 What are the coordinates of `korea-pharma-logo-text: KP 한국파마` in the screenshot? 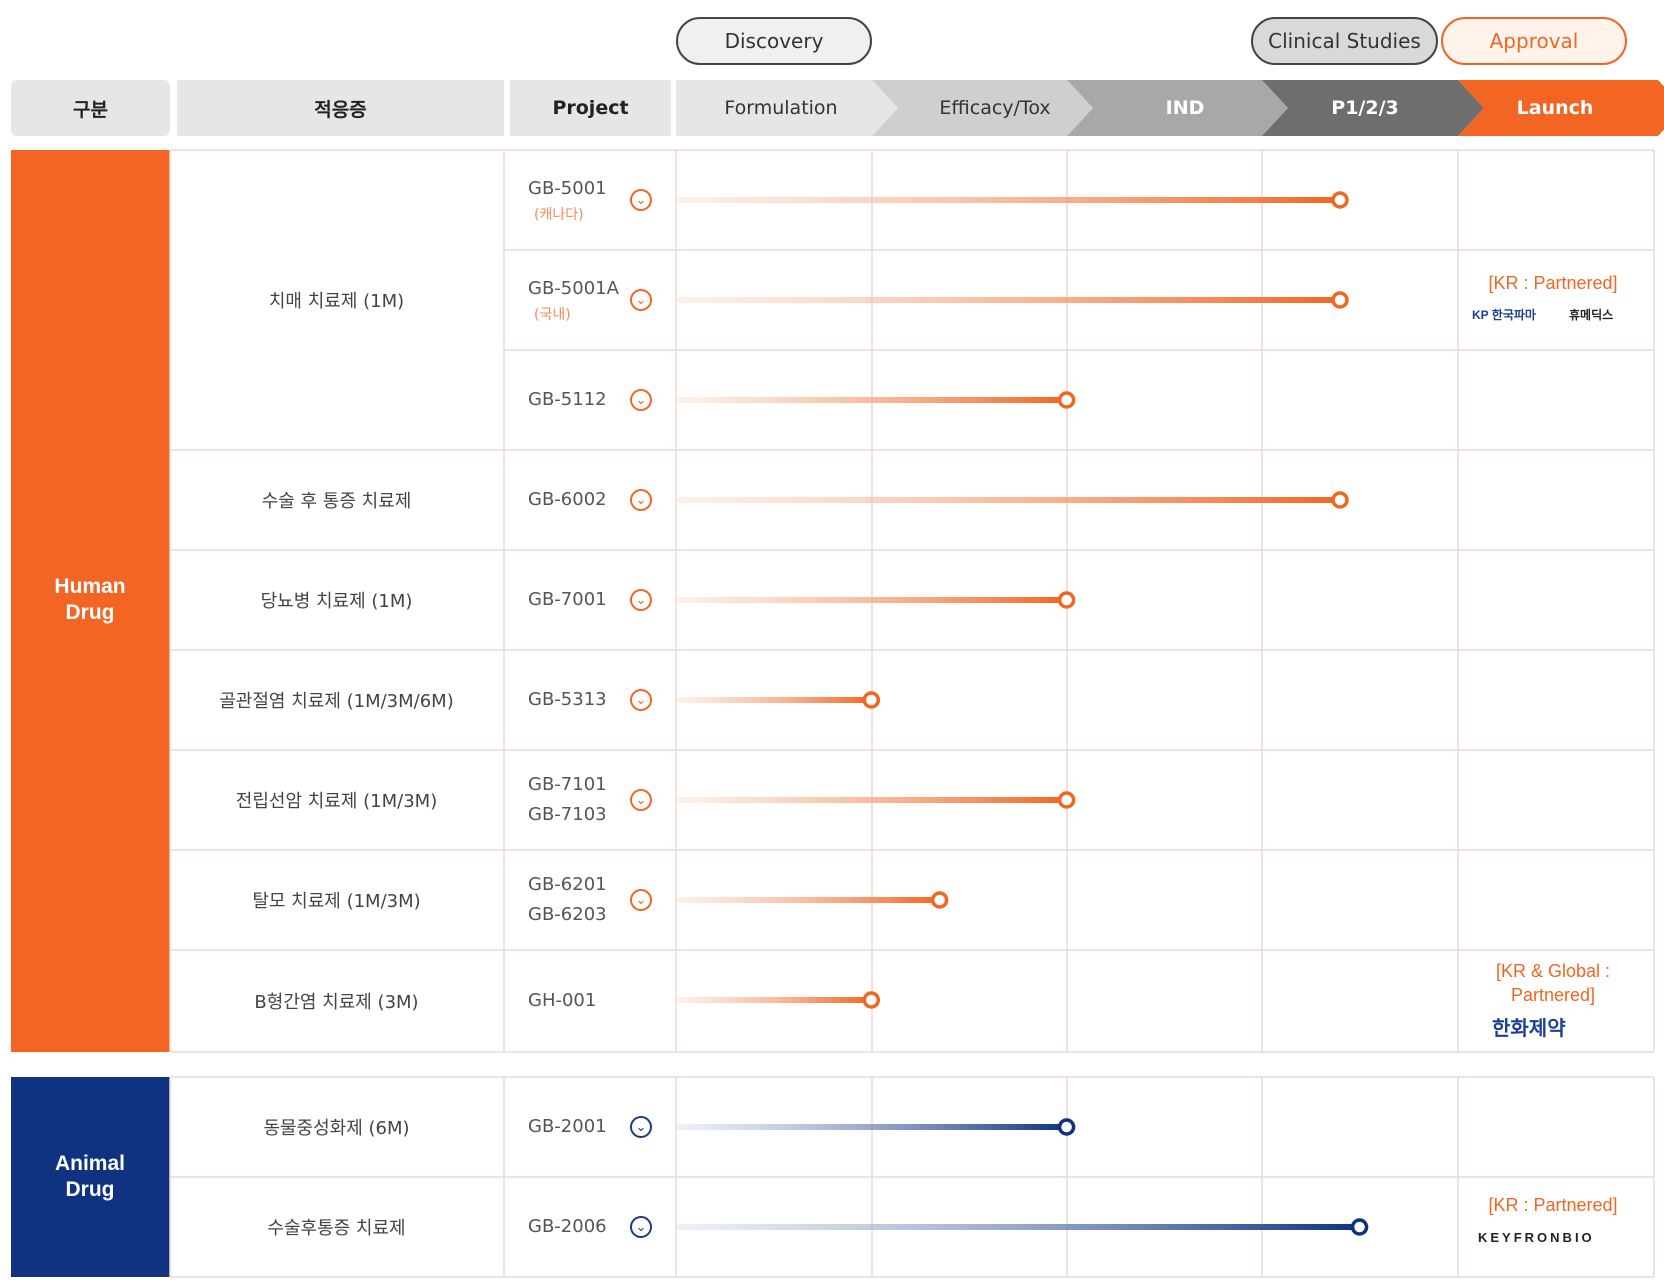 It's located at (1504, 315).